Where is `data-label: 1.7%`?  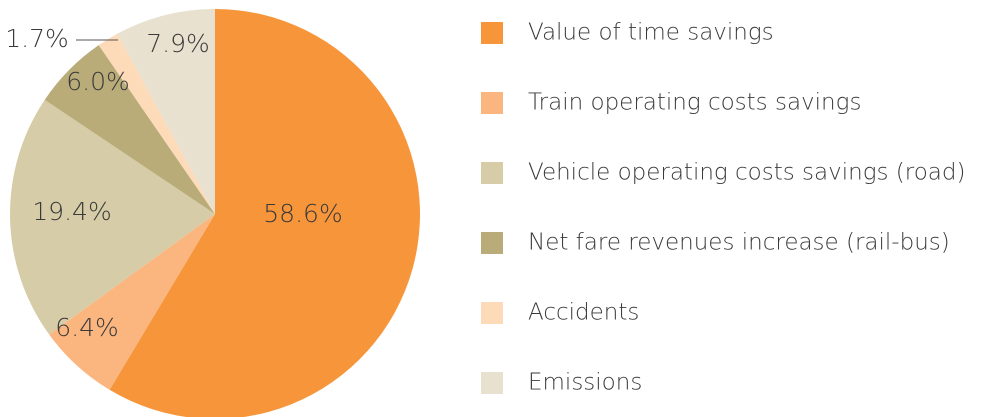 data-label: 1.7% is located at coordinates (37, 38).